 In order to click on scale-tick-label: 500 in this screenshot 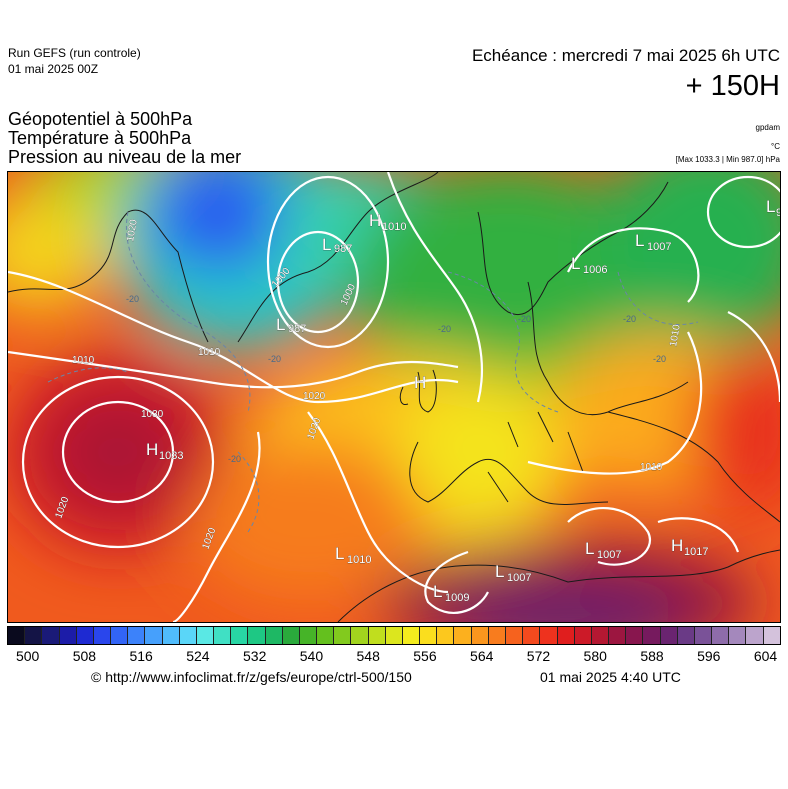, I will do `click(27, 656)`.